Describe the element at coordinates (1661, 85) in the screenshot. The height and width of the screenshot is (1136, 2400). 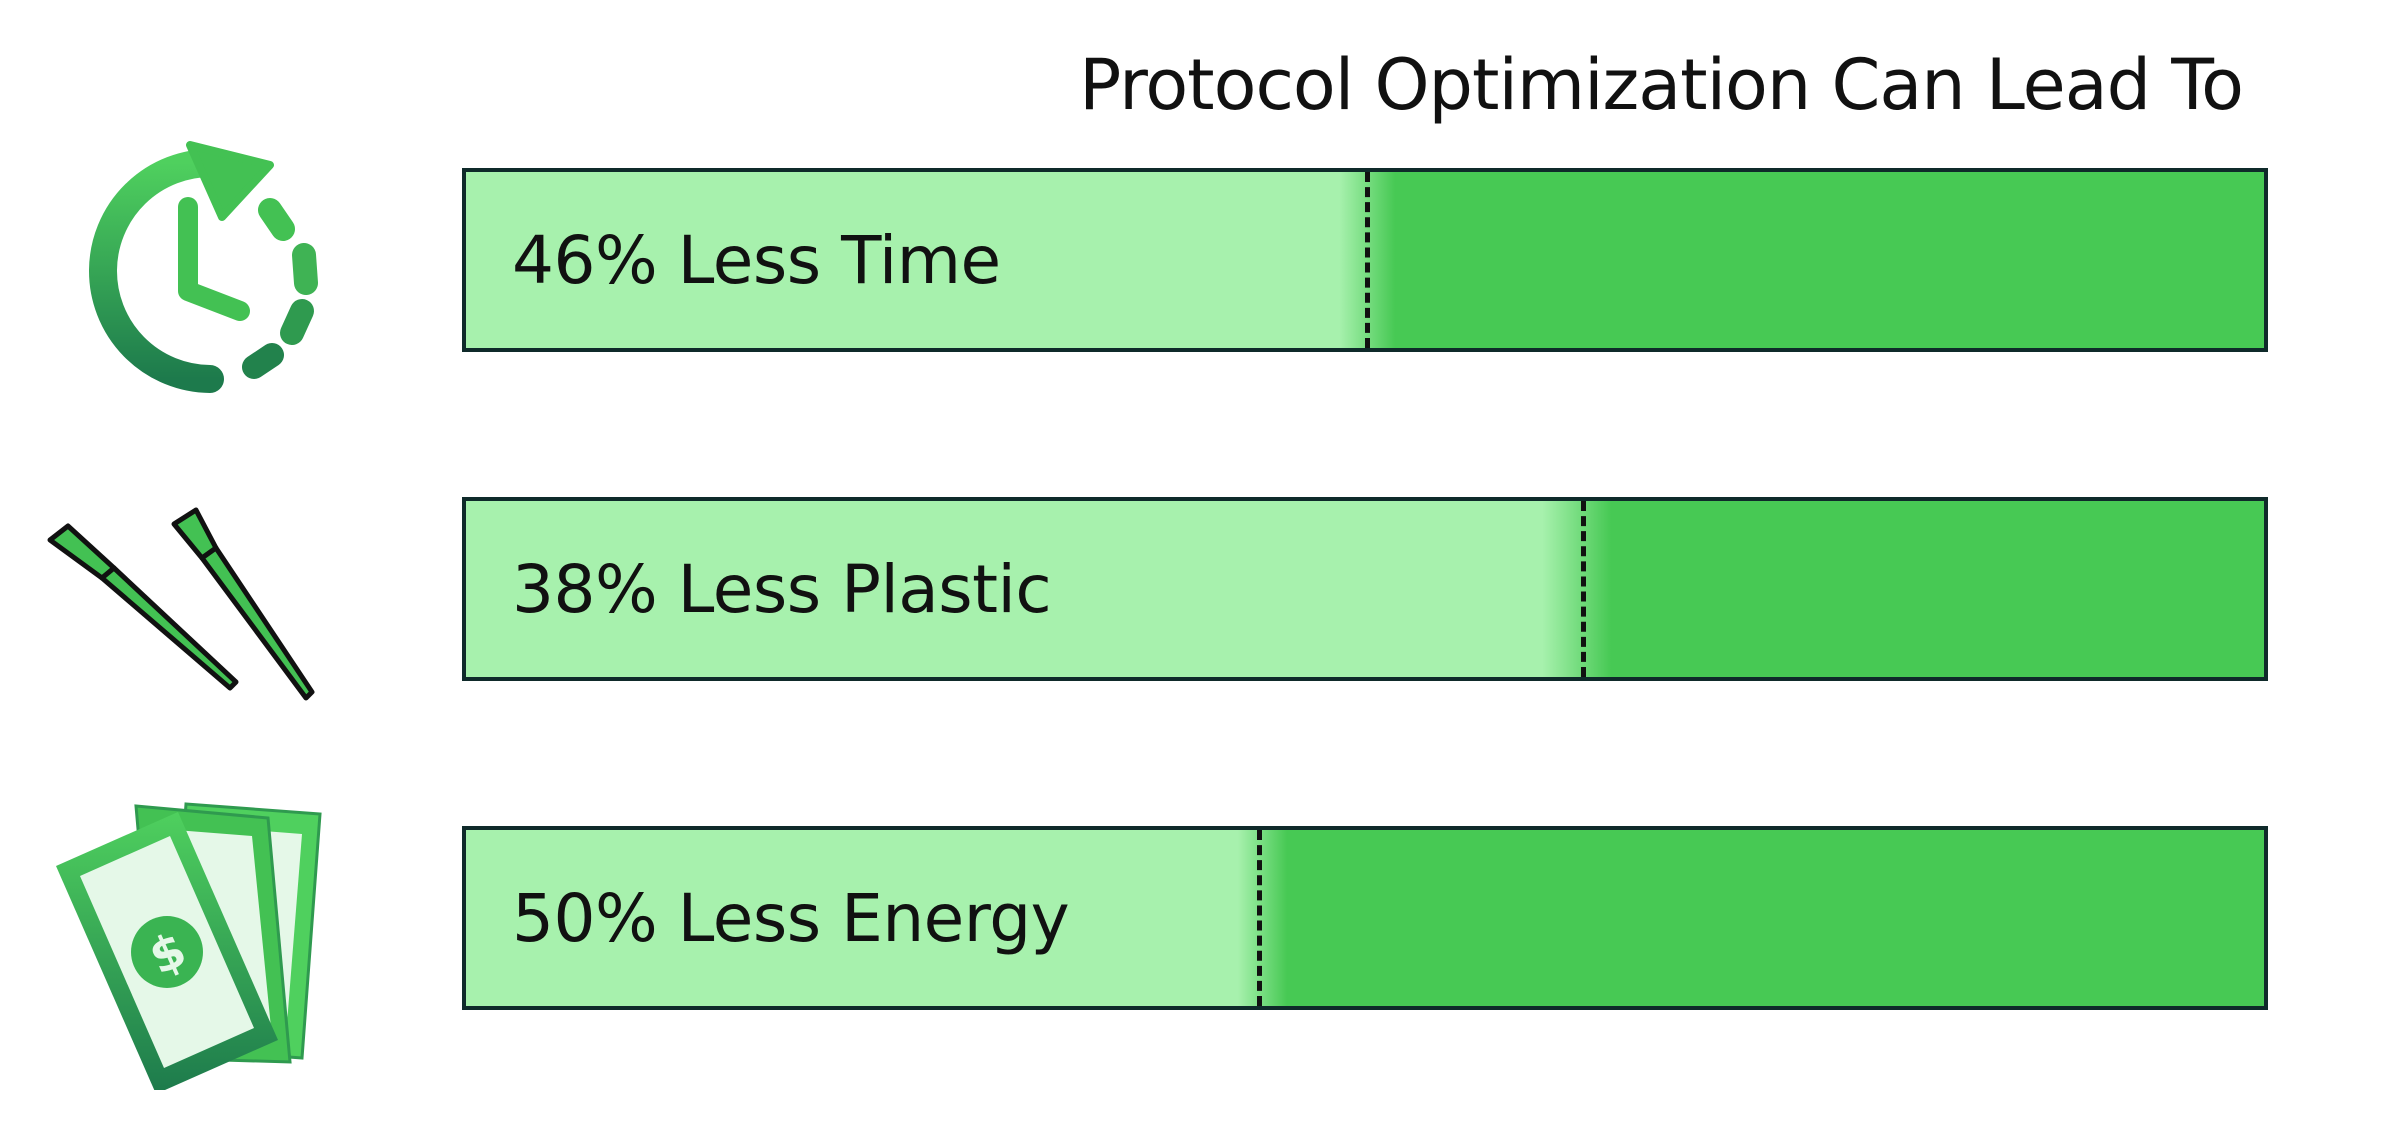
I see `chart-title: Protocol Optimization Can Lead To` at that location.